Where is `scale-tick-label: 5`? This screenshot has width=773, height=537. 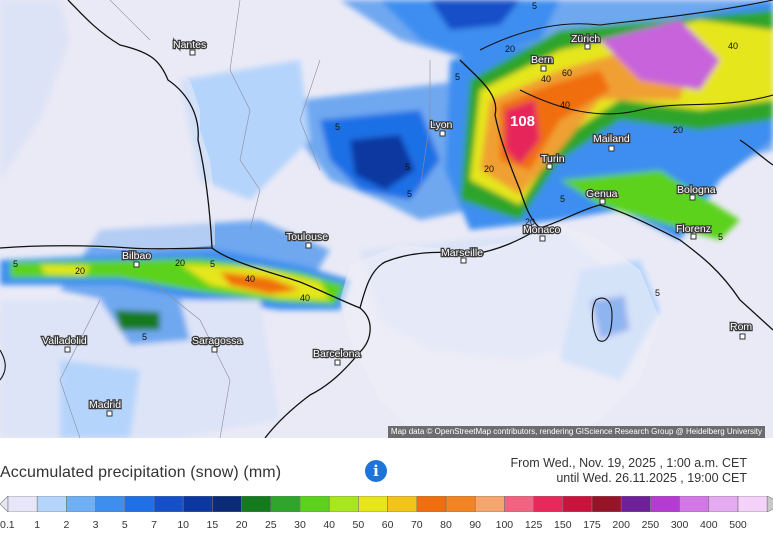 scale-tick-label: 5 is located at coordinates (124, 525).